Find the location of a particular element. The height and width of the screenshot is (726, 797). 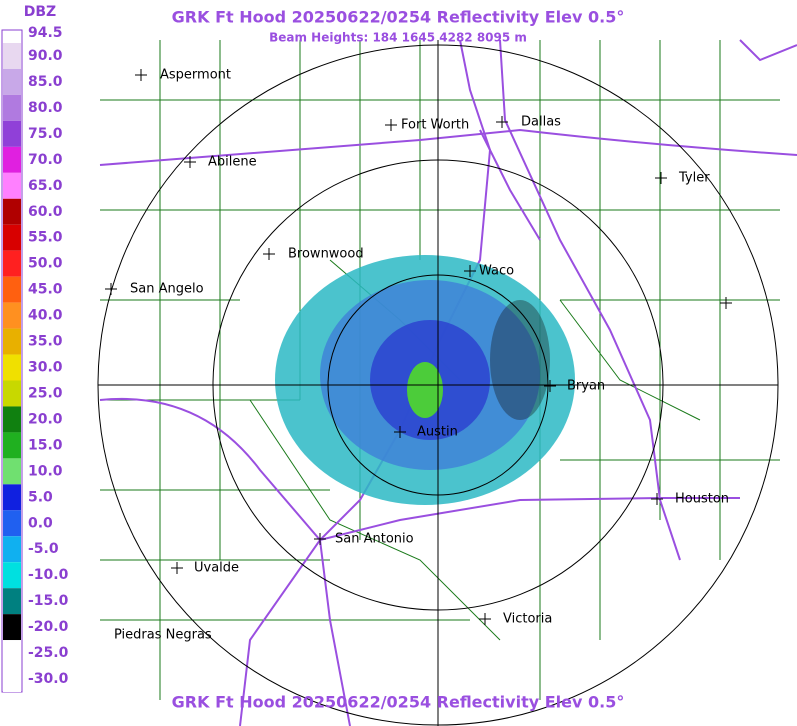

legend-label: -30.0 is located at coordinates (48, 679).